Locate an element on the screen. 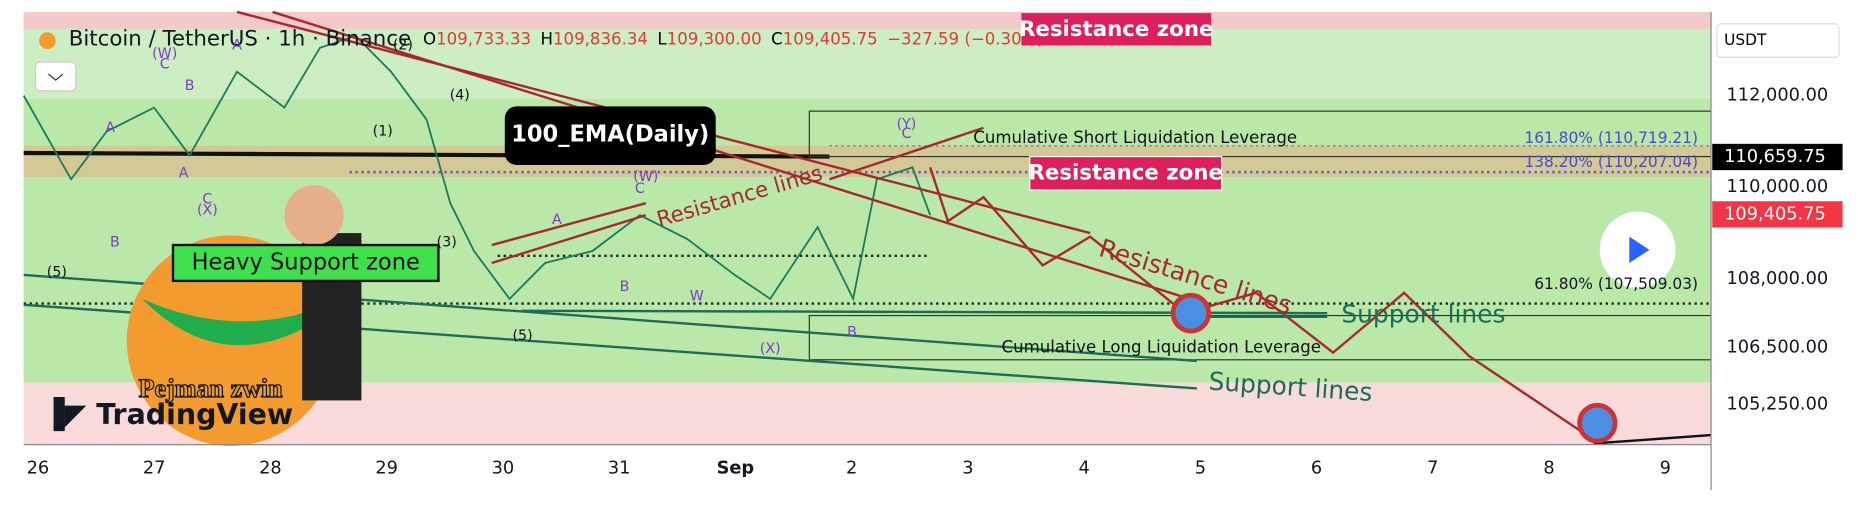 The height and width of the screenshot is (508, 1858). annotation: Support lines is located at coordinates (1423, 313).